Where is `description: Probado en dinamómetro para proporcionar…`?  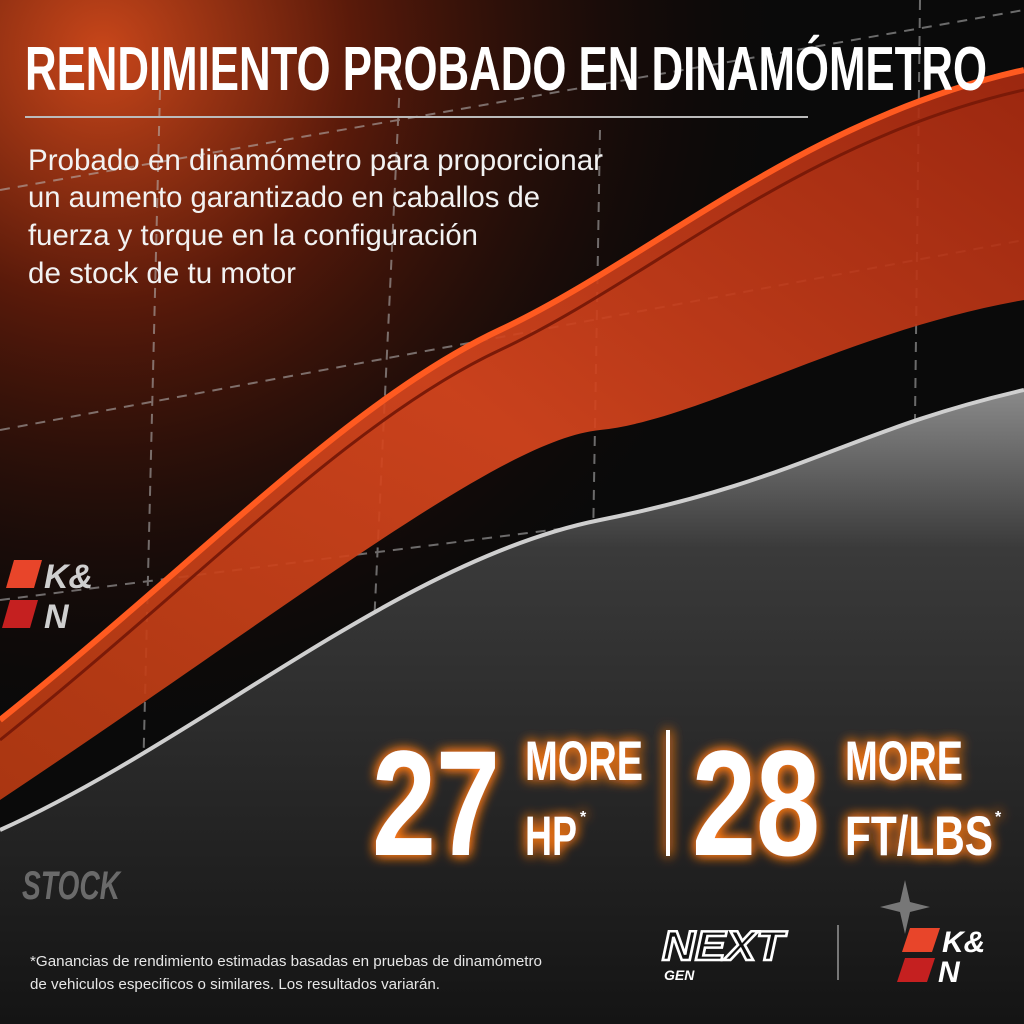
description: Probado en dinamómetro para proporcionar… is located at coordinates (315, 217).